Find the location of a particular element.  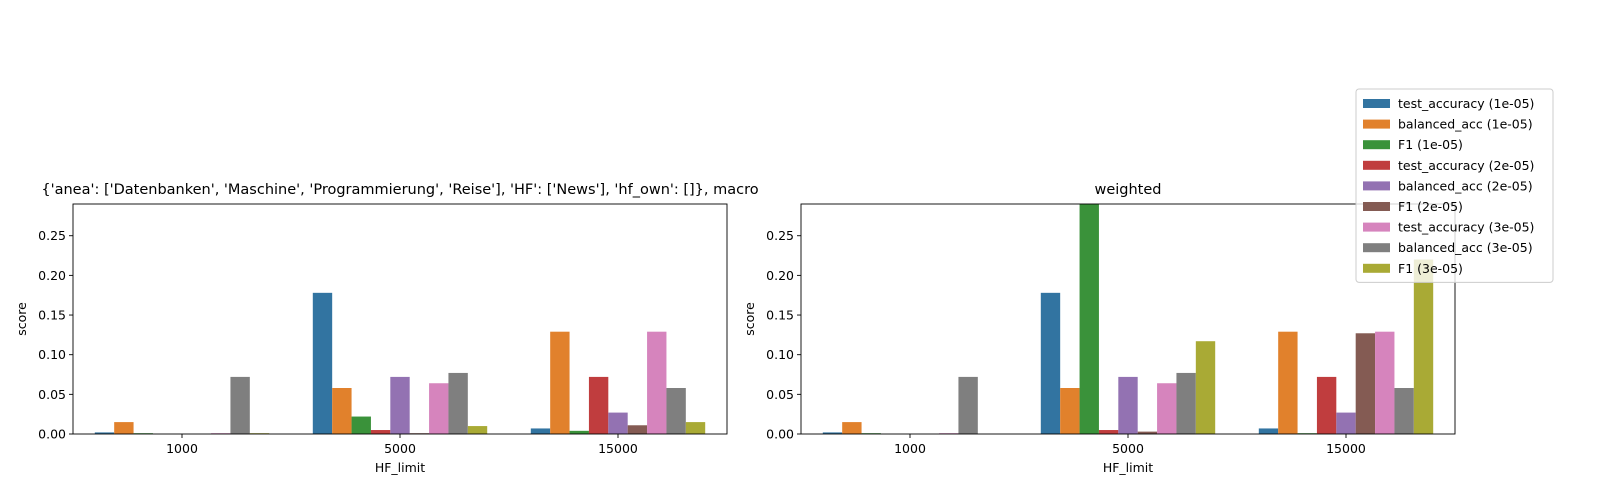

legend-entry-label: test_accuracy (2e-05) is located at coordinates (1466, 165).